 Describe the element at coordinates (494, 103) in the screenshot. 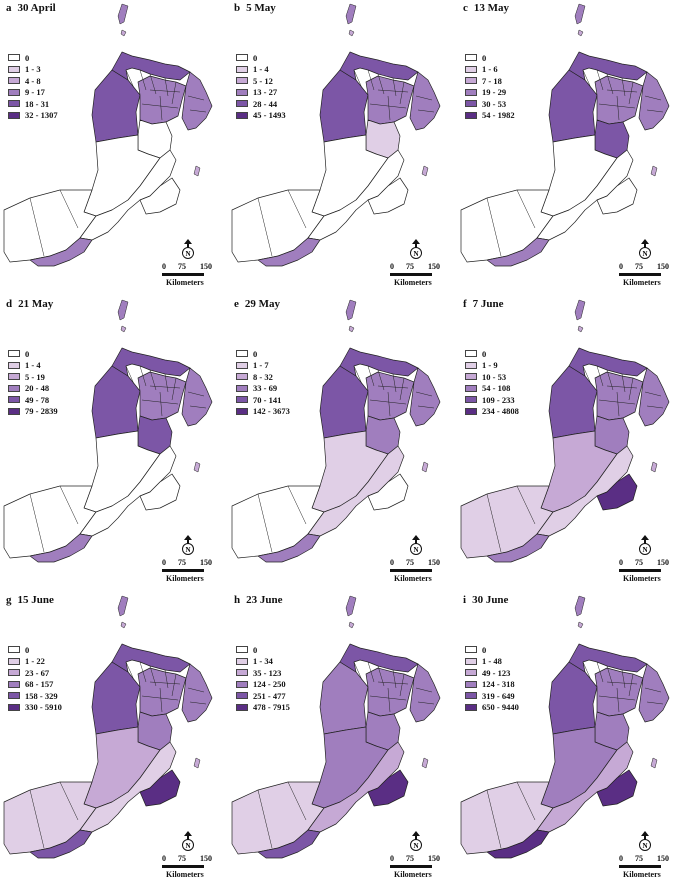

I see `legend-label: 30 - 53` at that location.